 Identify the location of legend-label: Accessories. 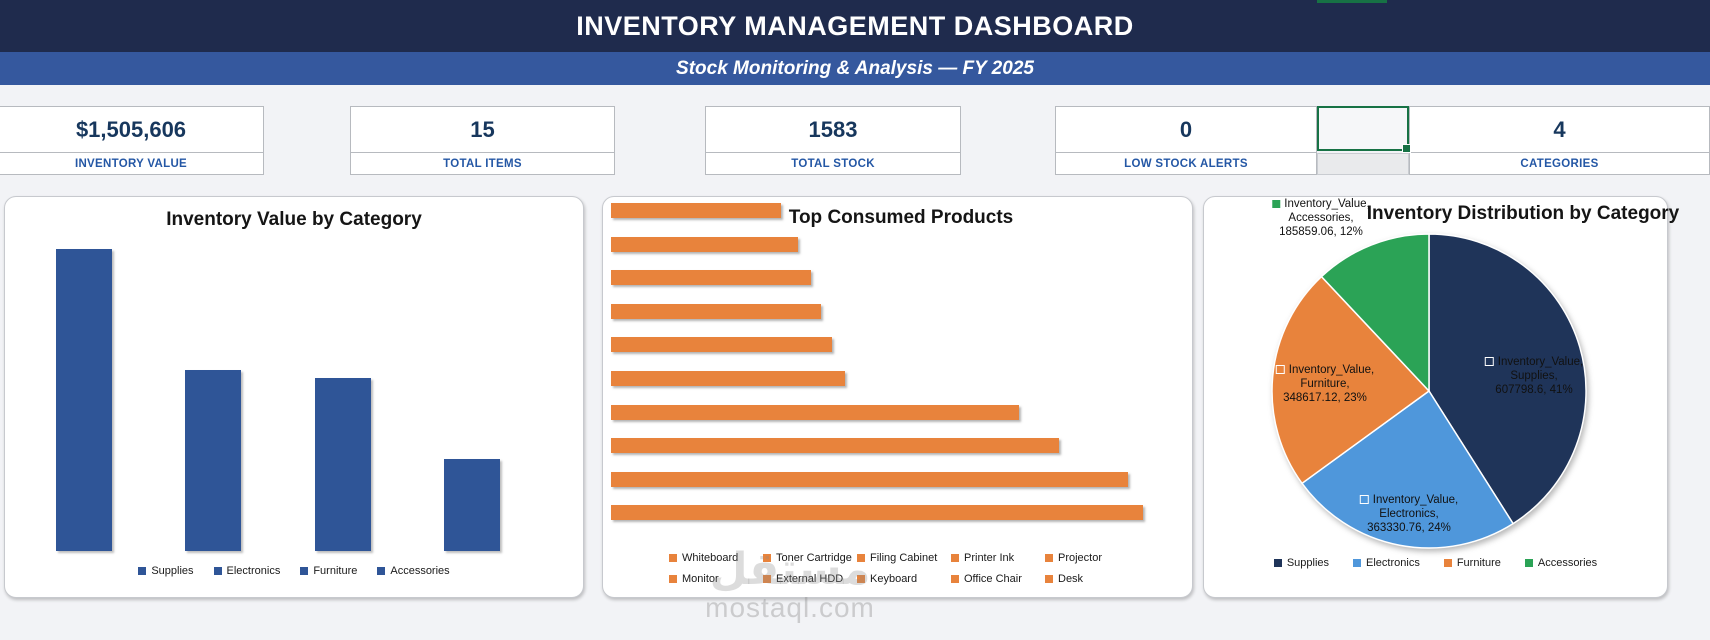
(1567, 563).